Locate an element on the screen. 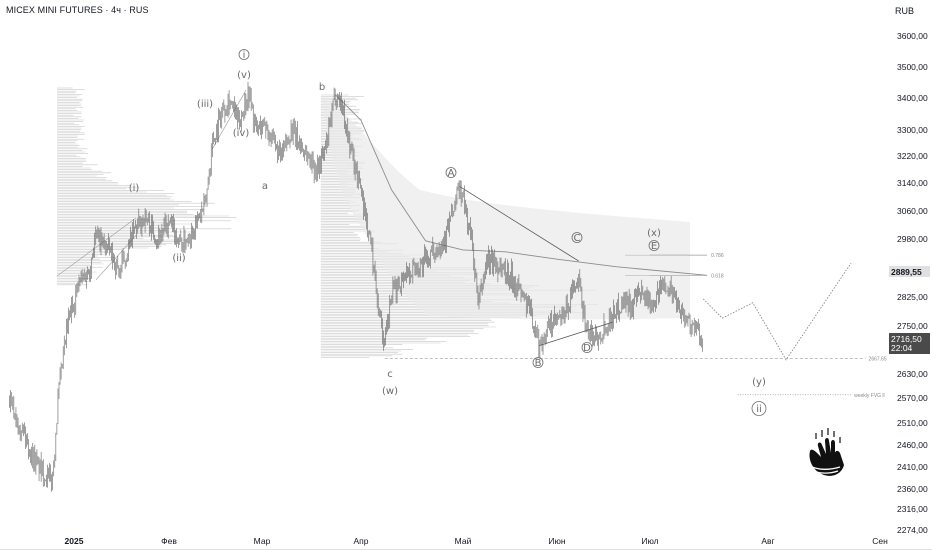  y-tick-label: 2410,00 is located at coordinates (912, 467).